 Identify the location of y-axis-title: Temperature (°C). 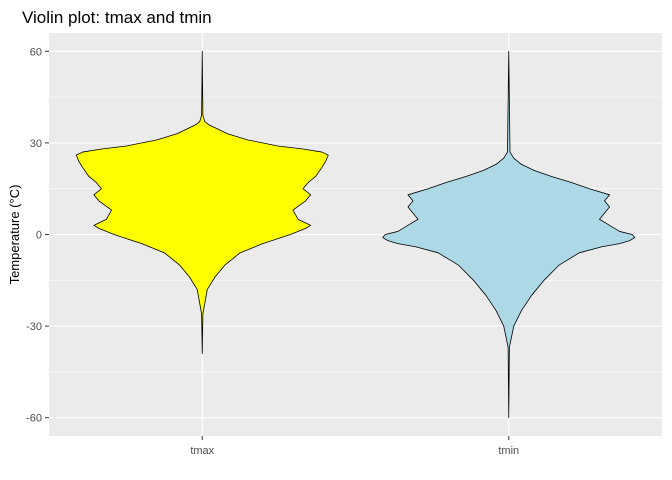
(14, 235).